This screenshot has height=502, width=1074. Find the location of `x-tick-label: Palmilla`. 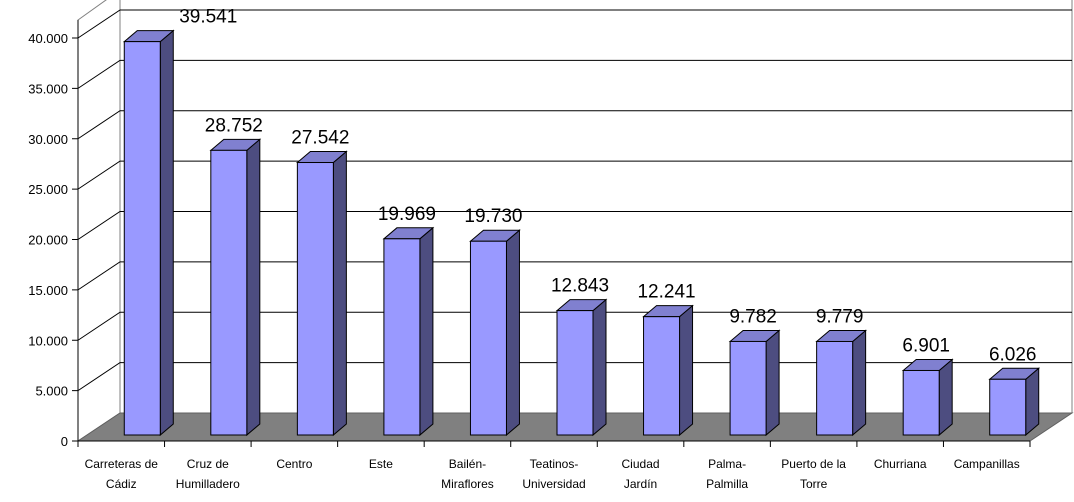

x-tick-label: Palmilla is located at coordinates (727, 484).